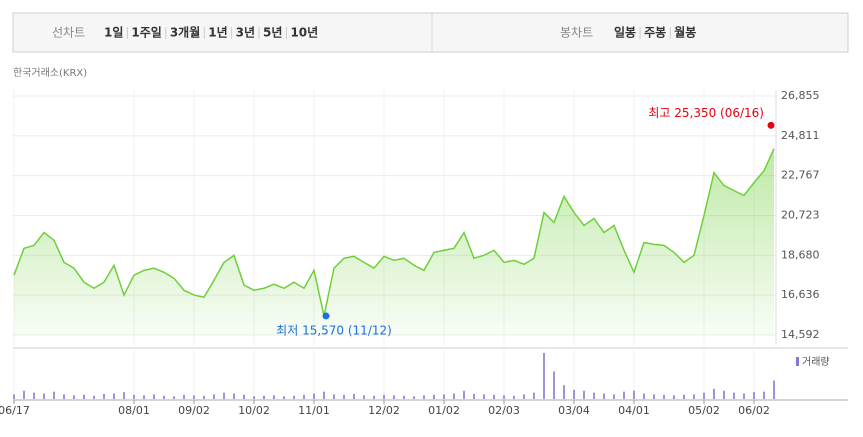  I want to click on y-tick-label: 22,767, so click(800, 175).